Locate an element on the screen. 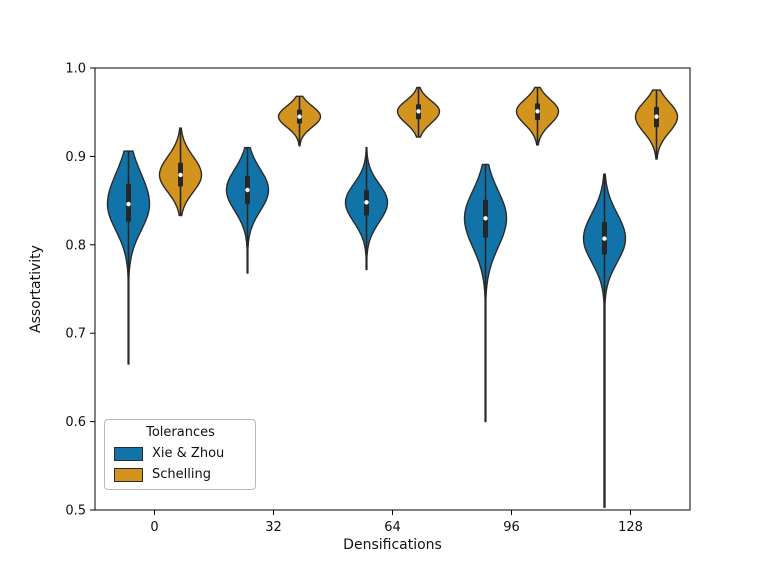  y-tick-label: 1.0 is located at coordinates (75, 69).